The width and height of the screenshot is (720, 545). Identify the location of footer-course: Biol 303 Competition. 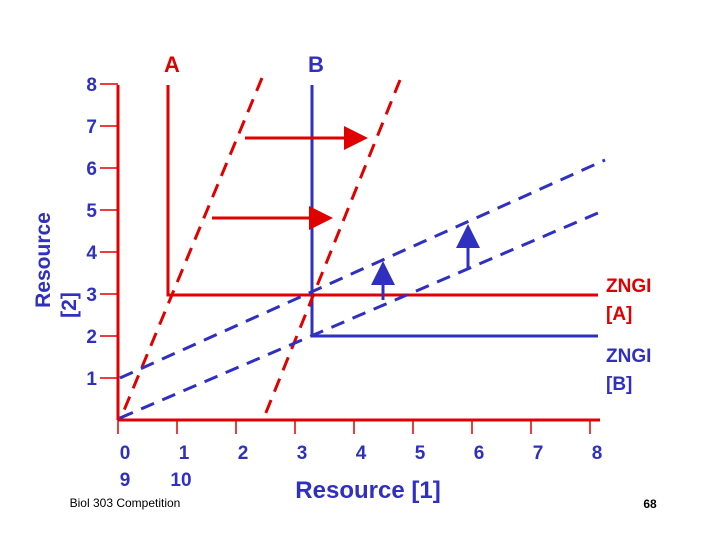
(125, 503).